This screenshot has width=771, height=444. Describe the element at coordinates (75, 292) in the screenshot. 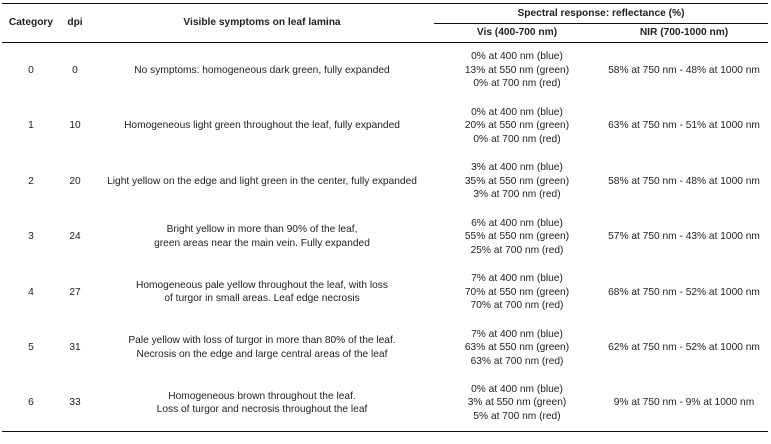

I see `cell-dpi: 27` at that location.